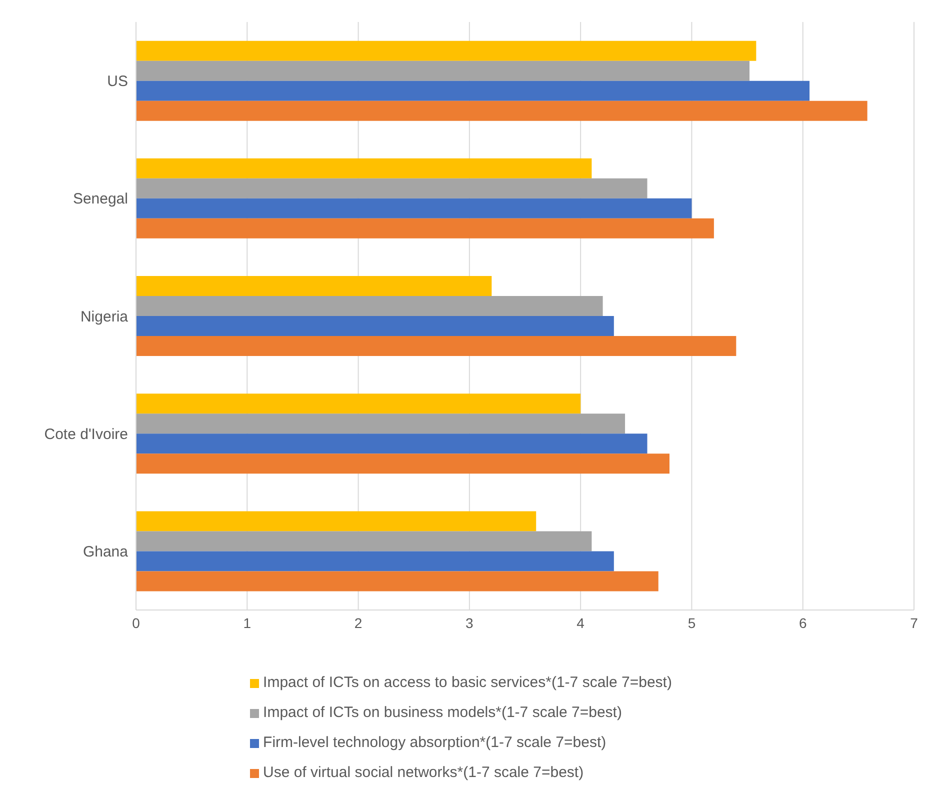  I want to click on legend-label: Firm-level technology absorption*(1-7 scale 7=best), so click(434, 742).